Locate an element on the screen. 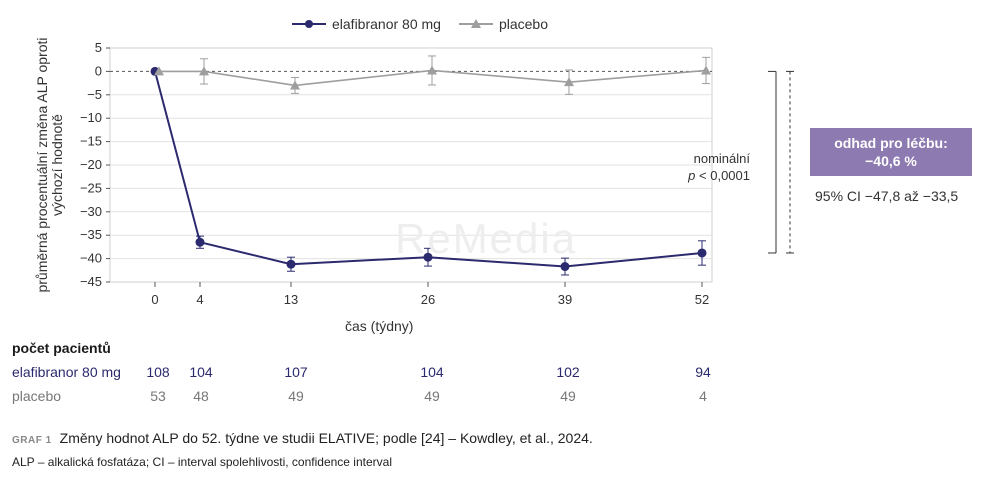 The height and width of the screenshot is (480, 990). confidence-interval: 95% CI −47,8 až −33,5 is located at coordinates (887, 196).